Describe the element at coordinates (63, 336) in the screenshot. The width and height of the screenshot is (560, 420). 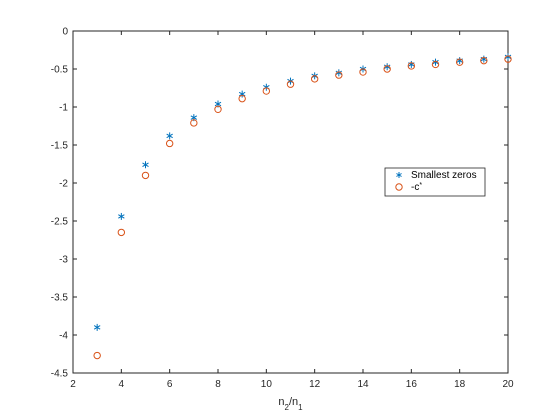
I see `y-tick-label: -4` at that location.